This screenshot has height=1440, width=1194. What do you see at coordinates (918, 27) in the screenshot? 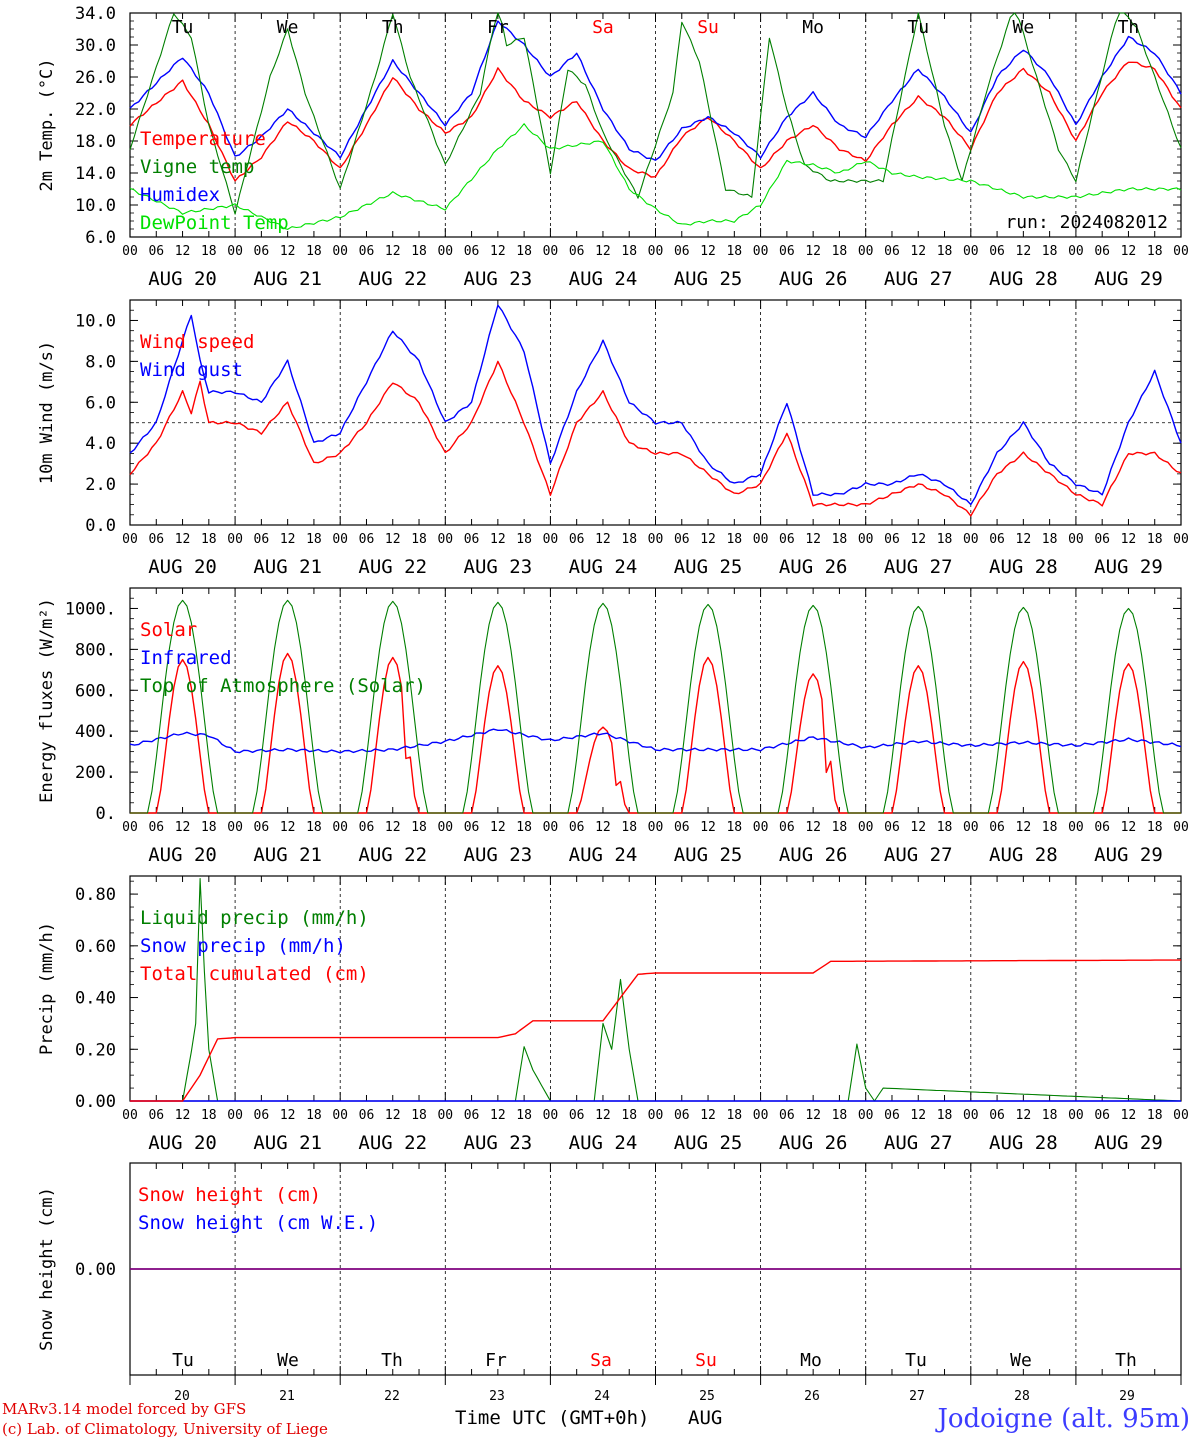
I see `weekday-label: Tu` at bounding box center [918, 27].